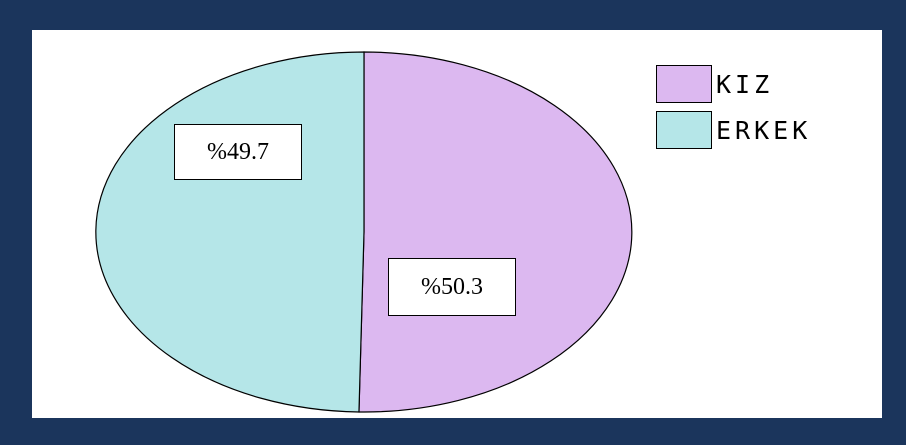 The width and height of the screenshot is (906, 445). Describe the element at coordinates (764, 130) in the screenshot. I see `legend-label-erkek: ERKEK` at that location.